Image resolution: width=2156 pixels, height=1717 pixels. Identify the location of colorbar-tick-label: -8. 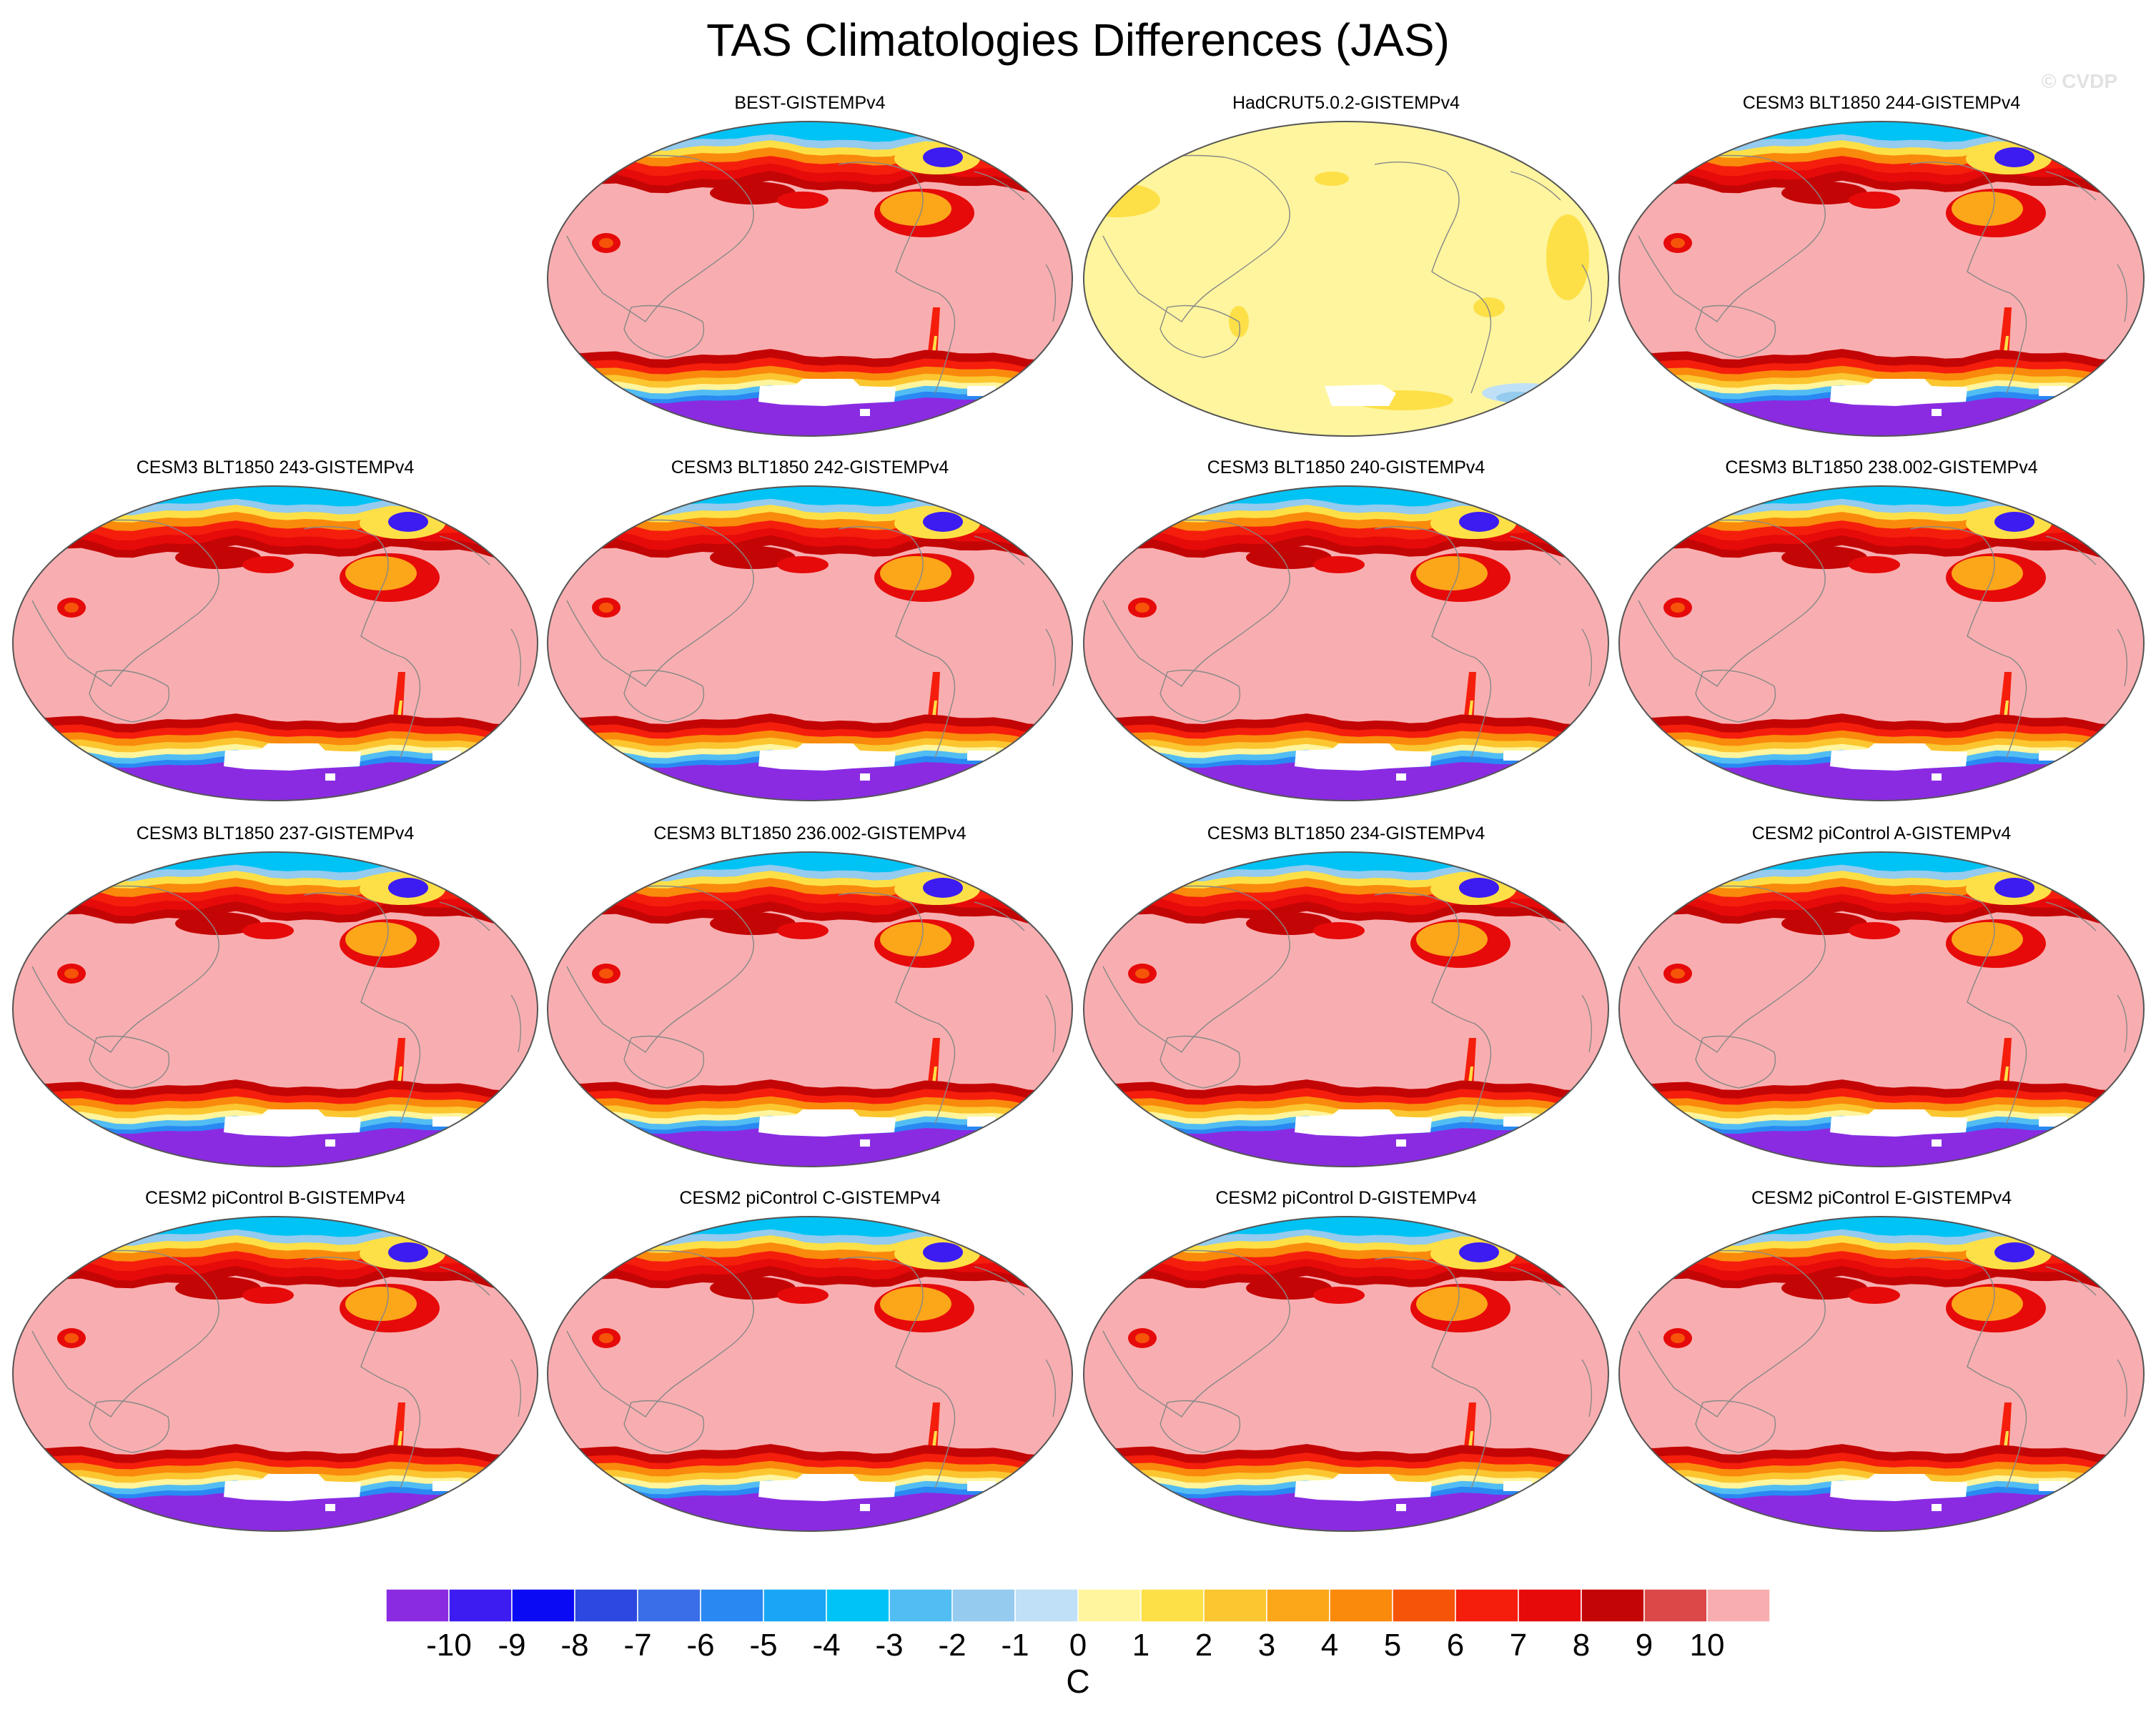
(574, 1646).